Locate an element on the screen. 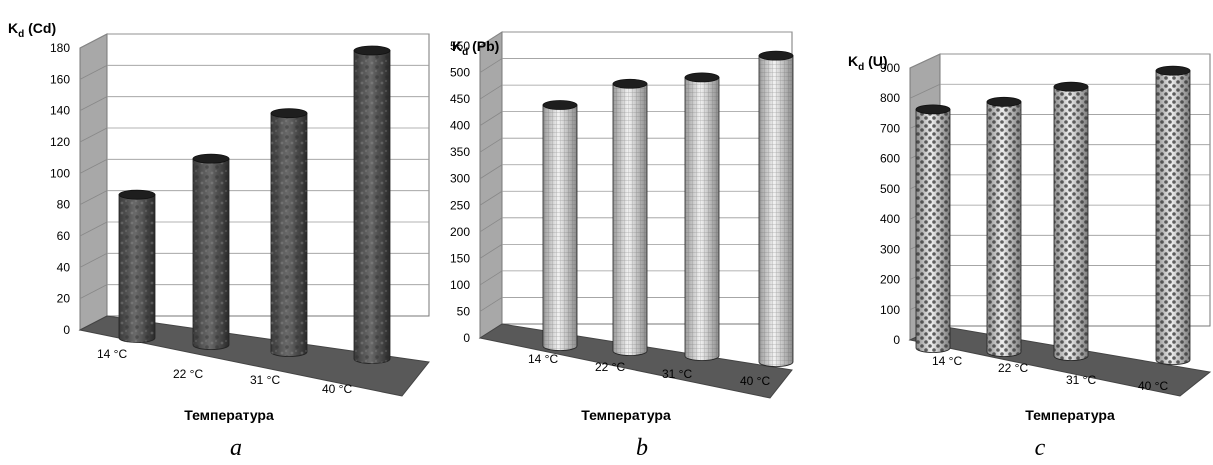 The height and width of the screenshot is (465, 1213). y-axis-title: Kd (Cd) is located at coordinates (32, 30).